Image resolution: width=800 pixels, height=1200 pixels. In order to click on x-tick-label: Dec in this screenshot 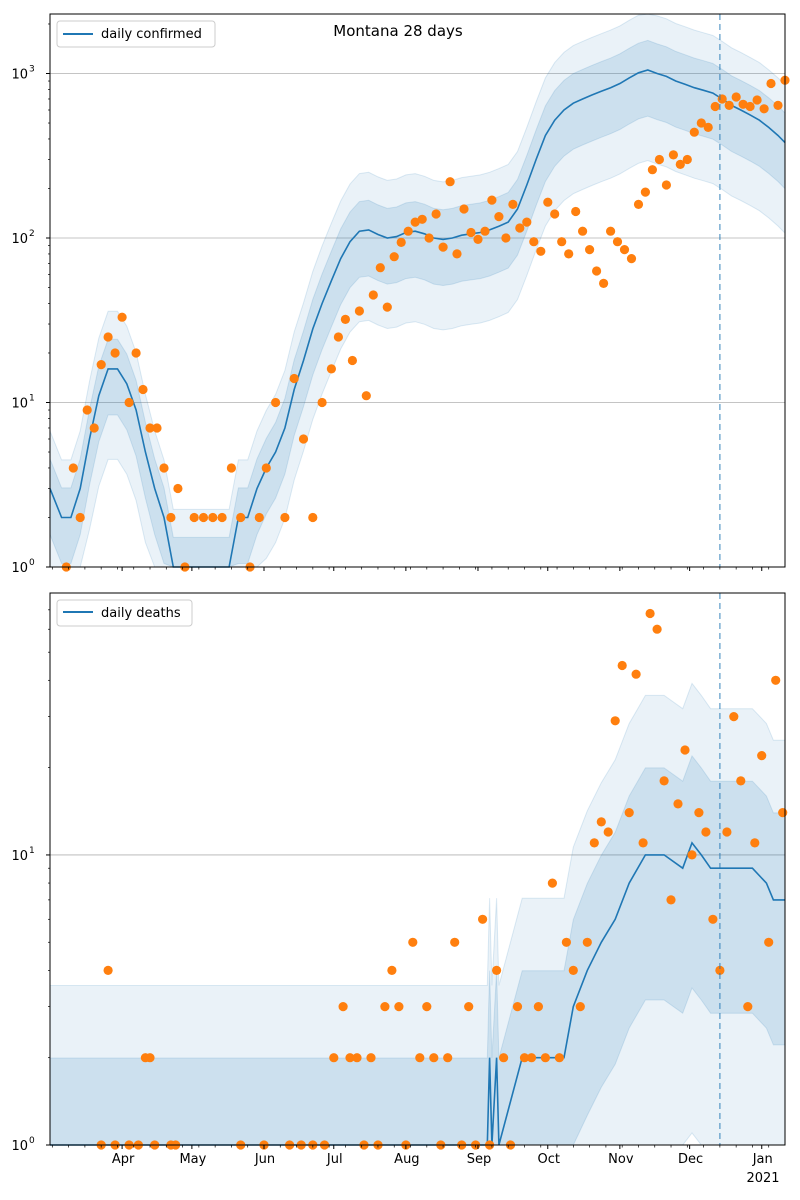, I will do `click(690, 1159)`.